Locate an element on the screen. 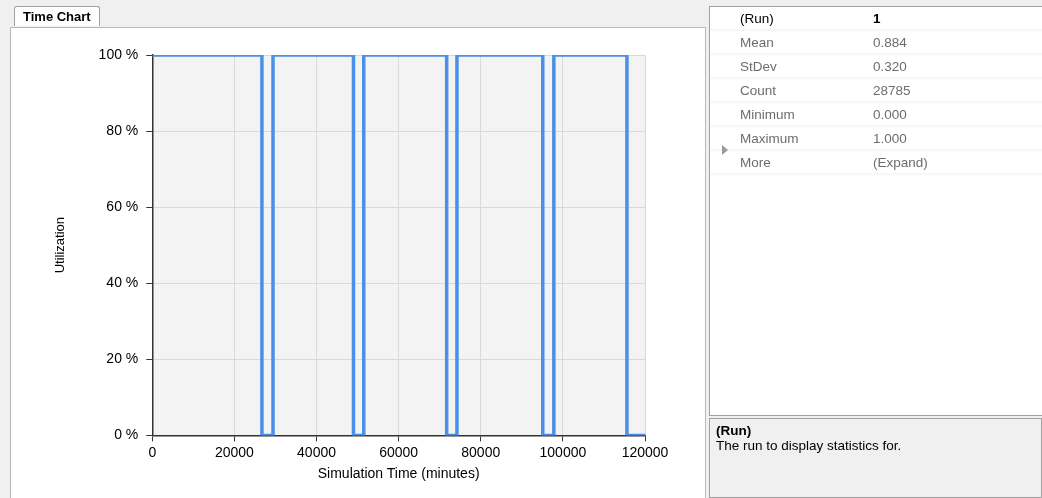 The height and width of the screenshot is (498, 1042). x-tick-label: 40000 is located at coordinates (317, 451).